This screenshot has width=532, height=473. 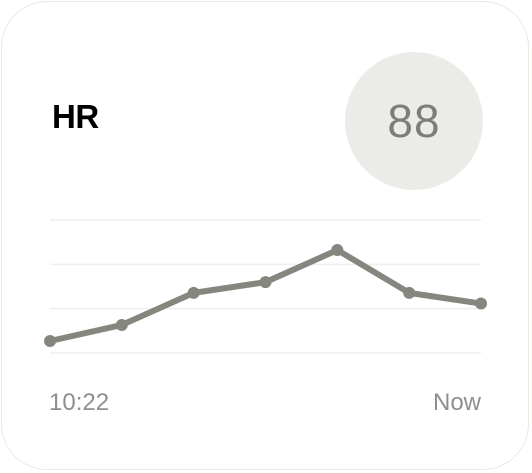 I want to click on current-value-badge: 88, so click(x=414, y=121).